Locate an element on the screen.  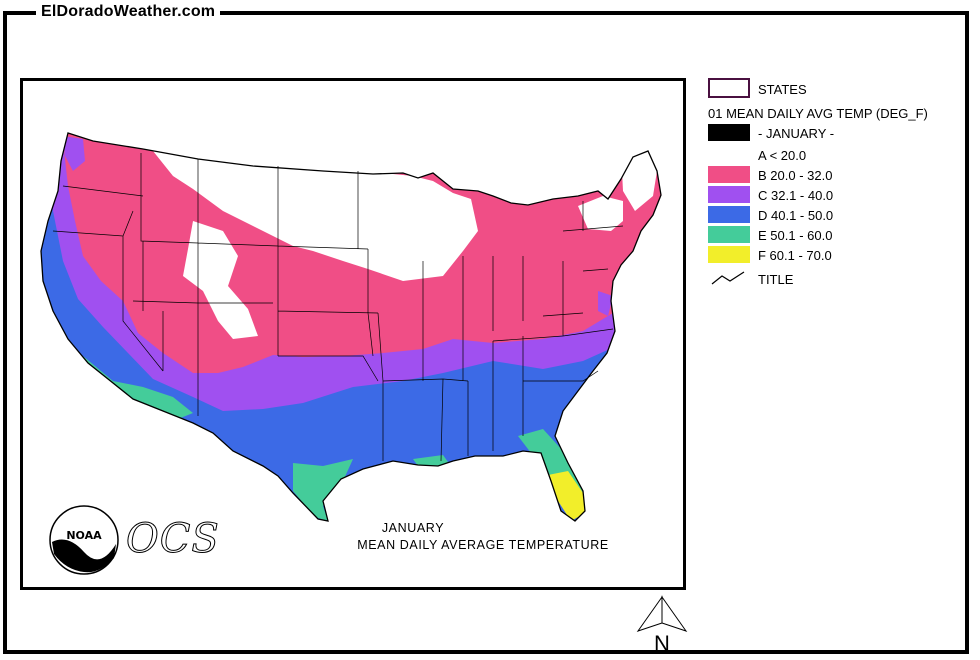
zone-c-puget is located at coordinates (74, 153).